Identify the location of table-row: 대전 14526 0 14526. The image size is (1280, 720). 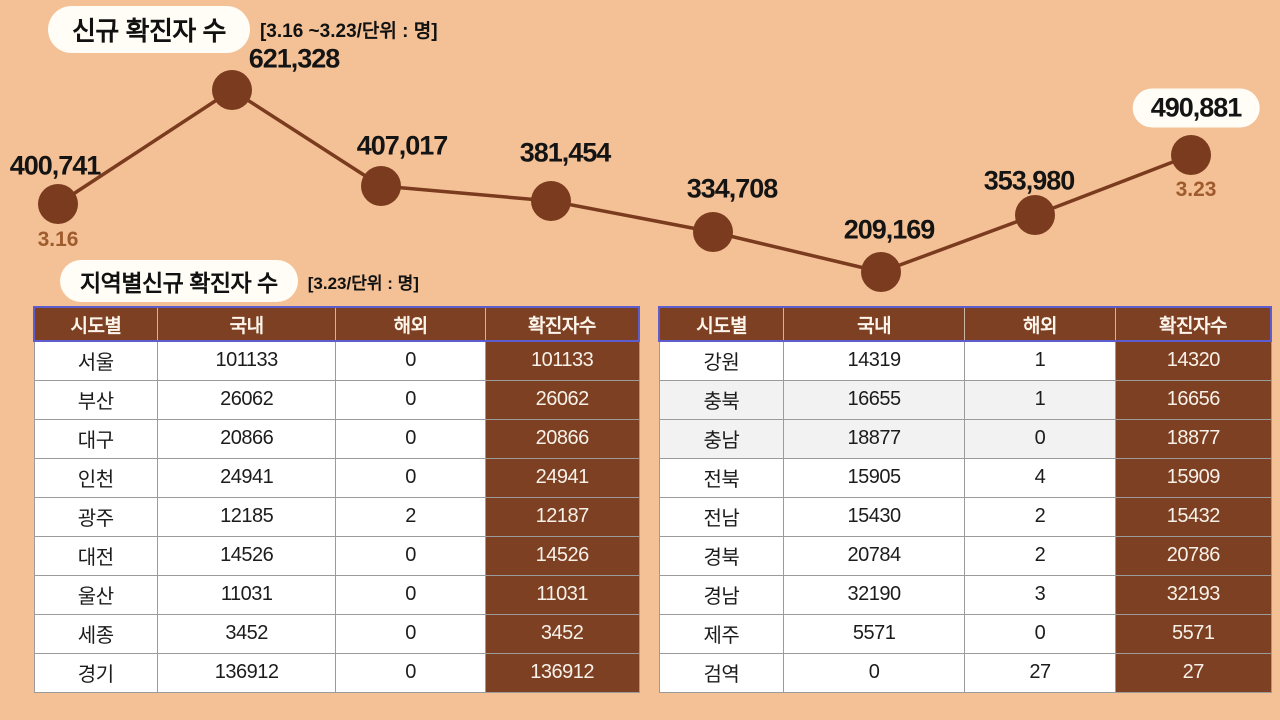
(336, 555).